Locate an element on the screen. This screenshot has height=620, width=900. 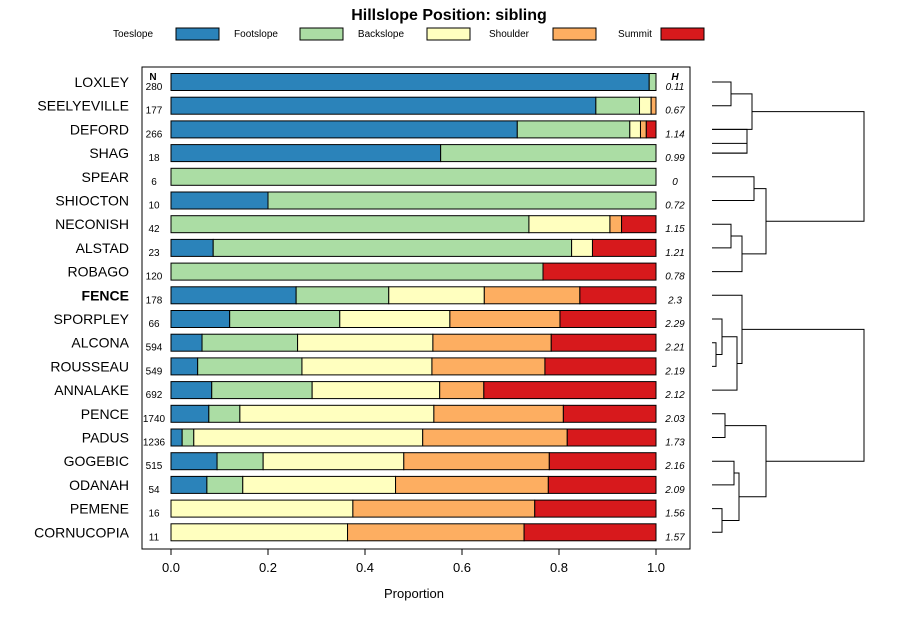
row-neconish: NECONISH 42 1.15 is located at coordinates (370, 225).